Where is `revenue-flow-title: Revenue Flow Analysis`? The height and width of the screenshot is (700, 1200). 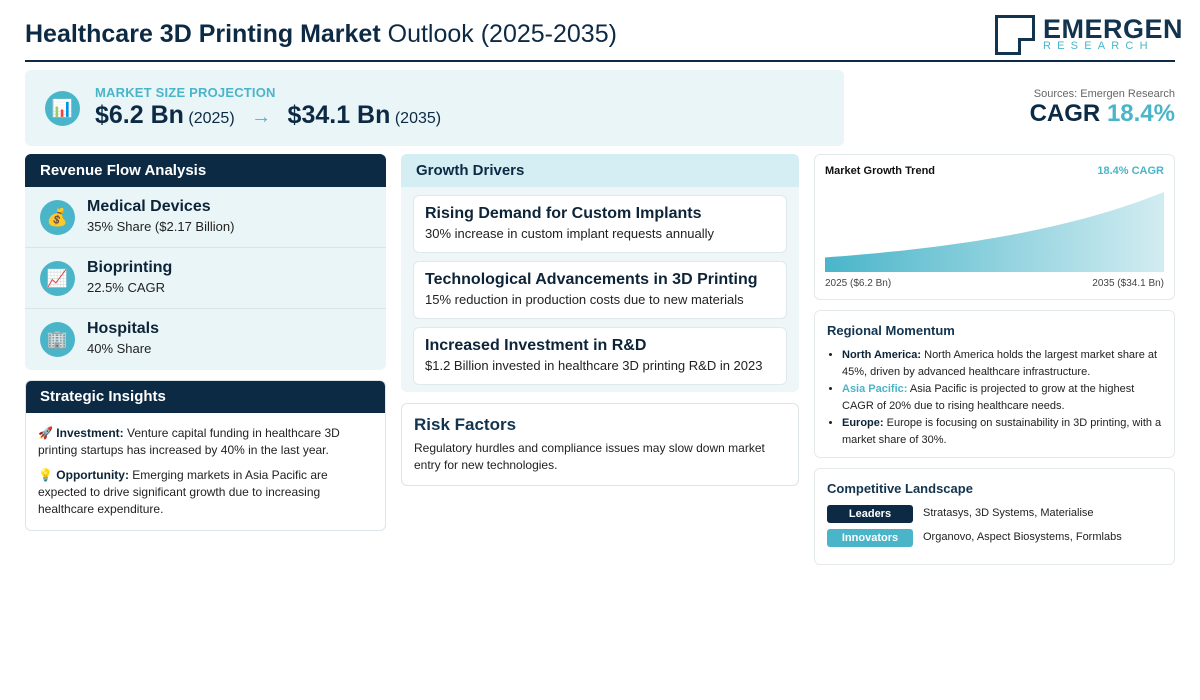 revenue-flow-title: Revenue Flow Analysis is located at coordinates (205, 170).